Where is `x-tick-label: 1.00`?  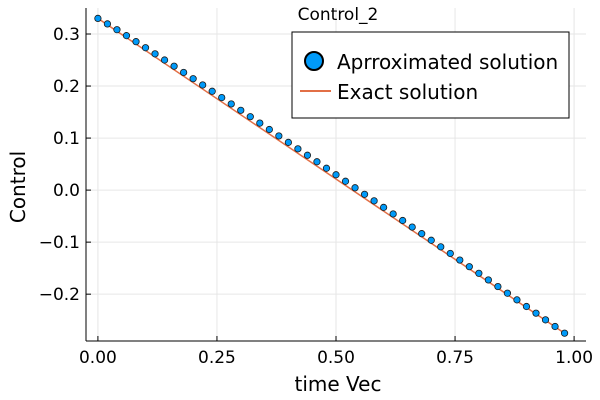 x-tick-label: 1.00 is located at coordinates (574, 358).